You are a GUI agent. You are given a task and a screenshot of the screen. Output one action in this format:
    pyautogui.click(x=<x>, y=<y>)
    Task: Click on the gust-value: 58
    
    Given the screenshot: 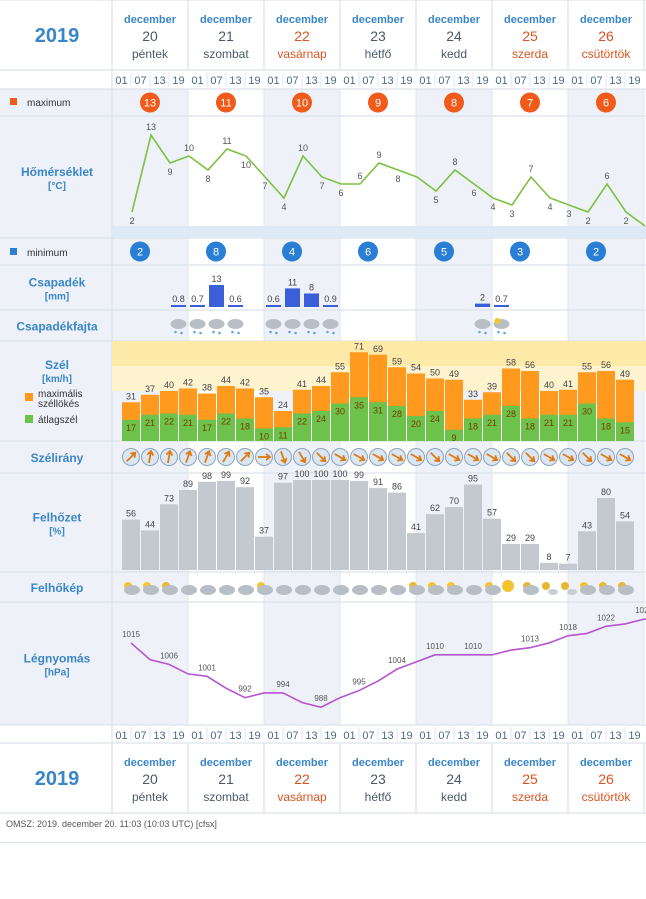 What is the action you would take?
    pyautogui.click(x=511, y=363)
    